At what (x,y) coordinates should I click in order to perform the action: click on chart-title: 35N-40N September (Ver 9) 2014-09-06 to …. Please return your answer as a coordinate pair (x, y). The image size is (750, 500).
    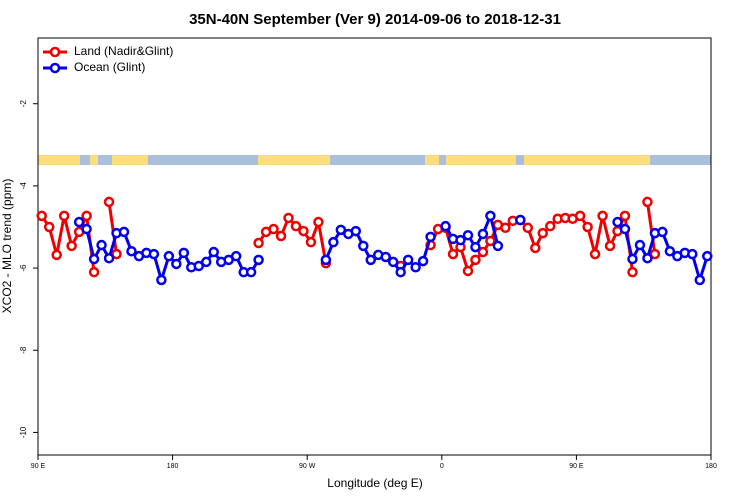
    Looking at the image, I should click on (375, 19).